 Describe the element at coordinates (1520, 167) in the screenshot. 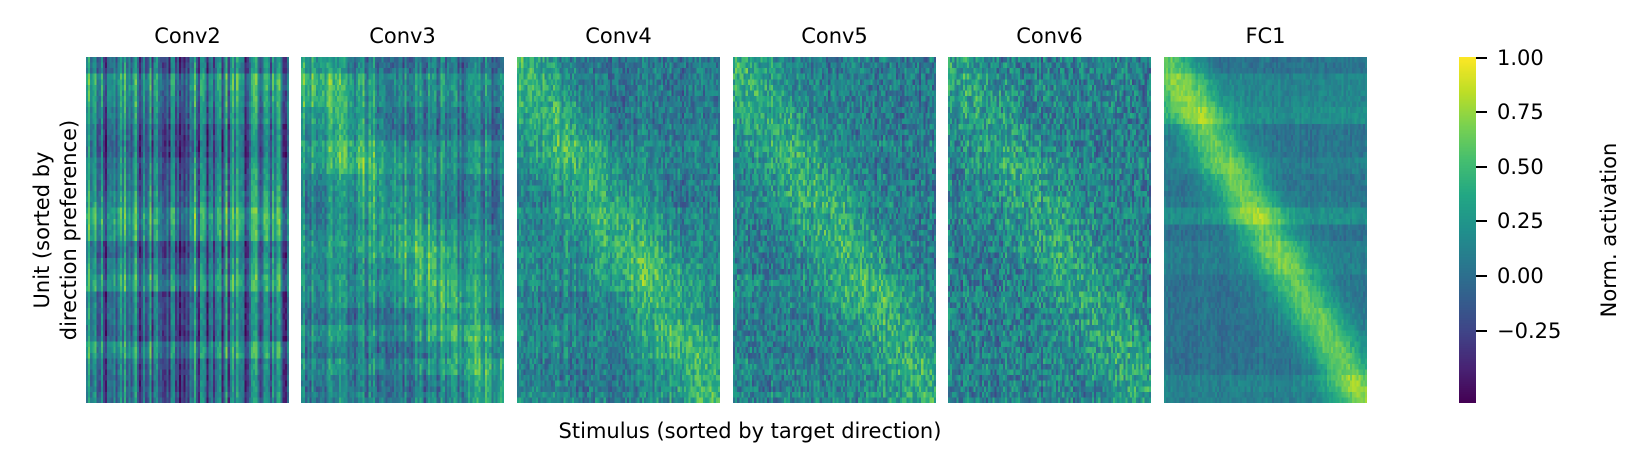

I see `colorbar-tick-label-3: 0.50` at that location.